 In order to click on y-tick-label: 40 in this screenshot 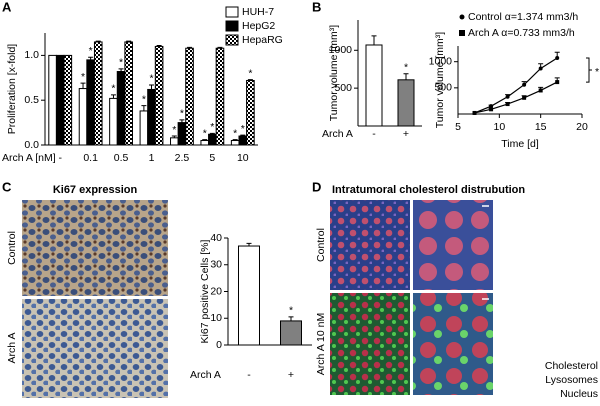, I will do `click(216, 238)`.